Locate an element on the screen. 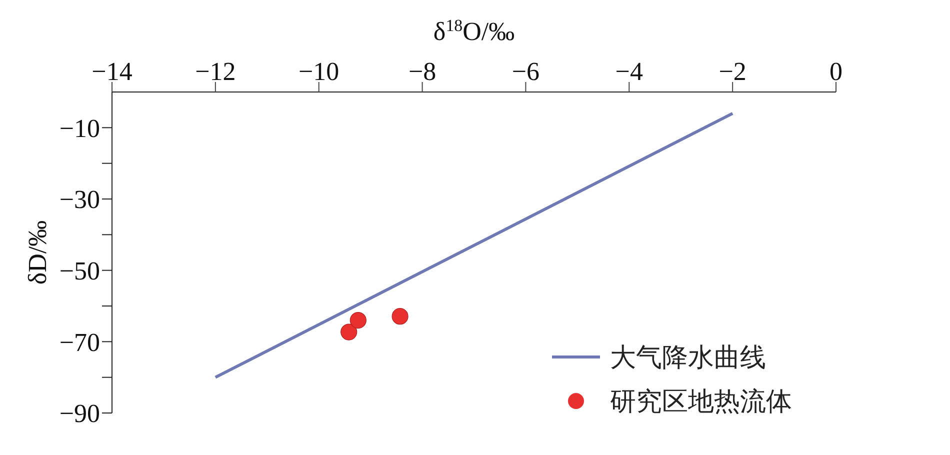  x-tick-label: −4 is located at coordinates (629, 71).